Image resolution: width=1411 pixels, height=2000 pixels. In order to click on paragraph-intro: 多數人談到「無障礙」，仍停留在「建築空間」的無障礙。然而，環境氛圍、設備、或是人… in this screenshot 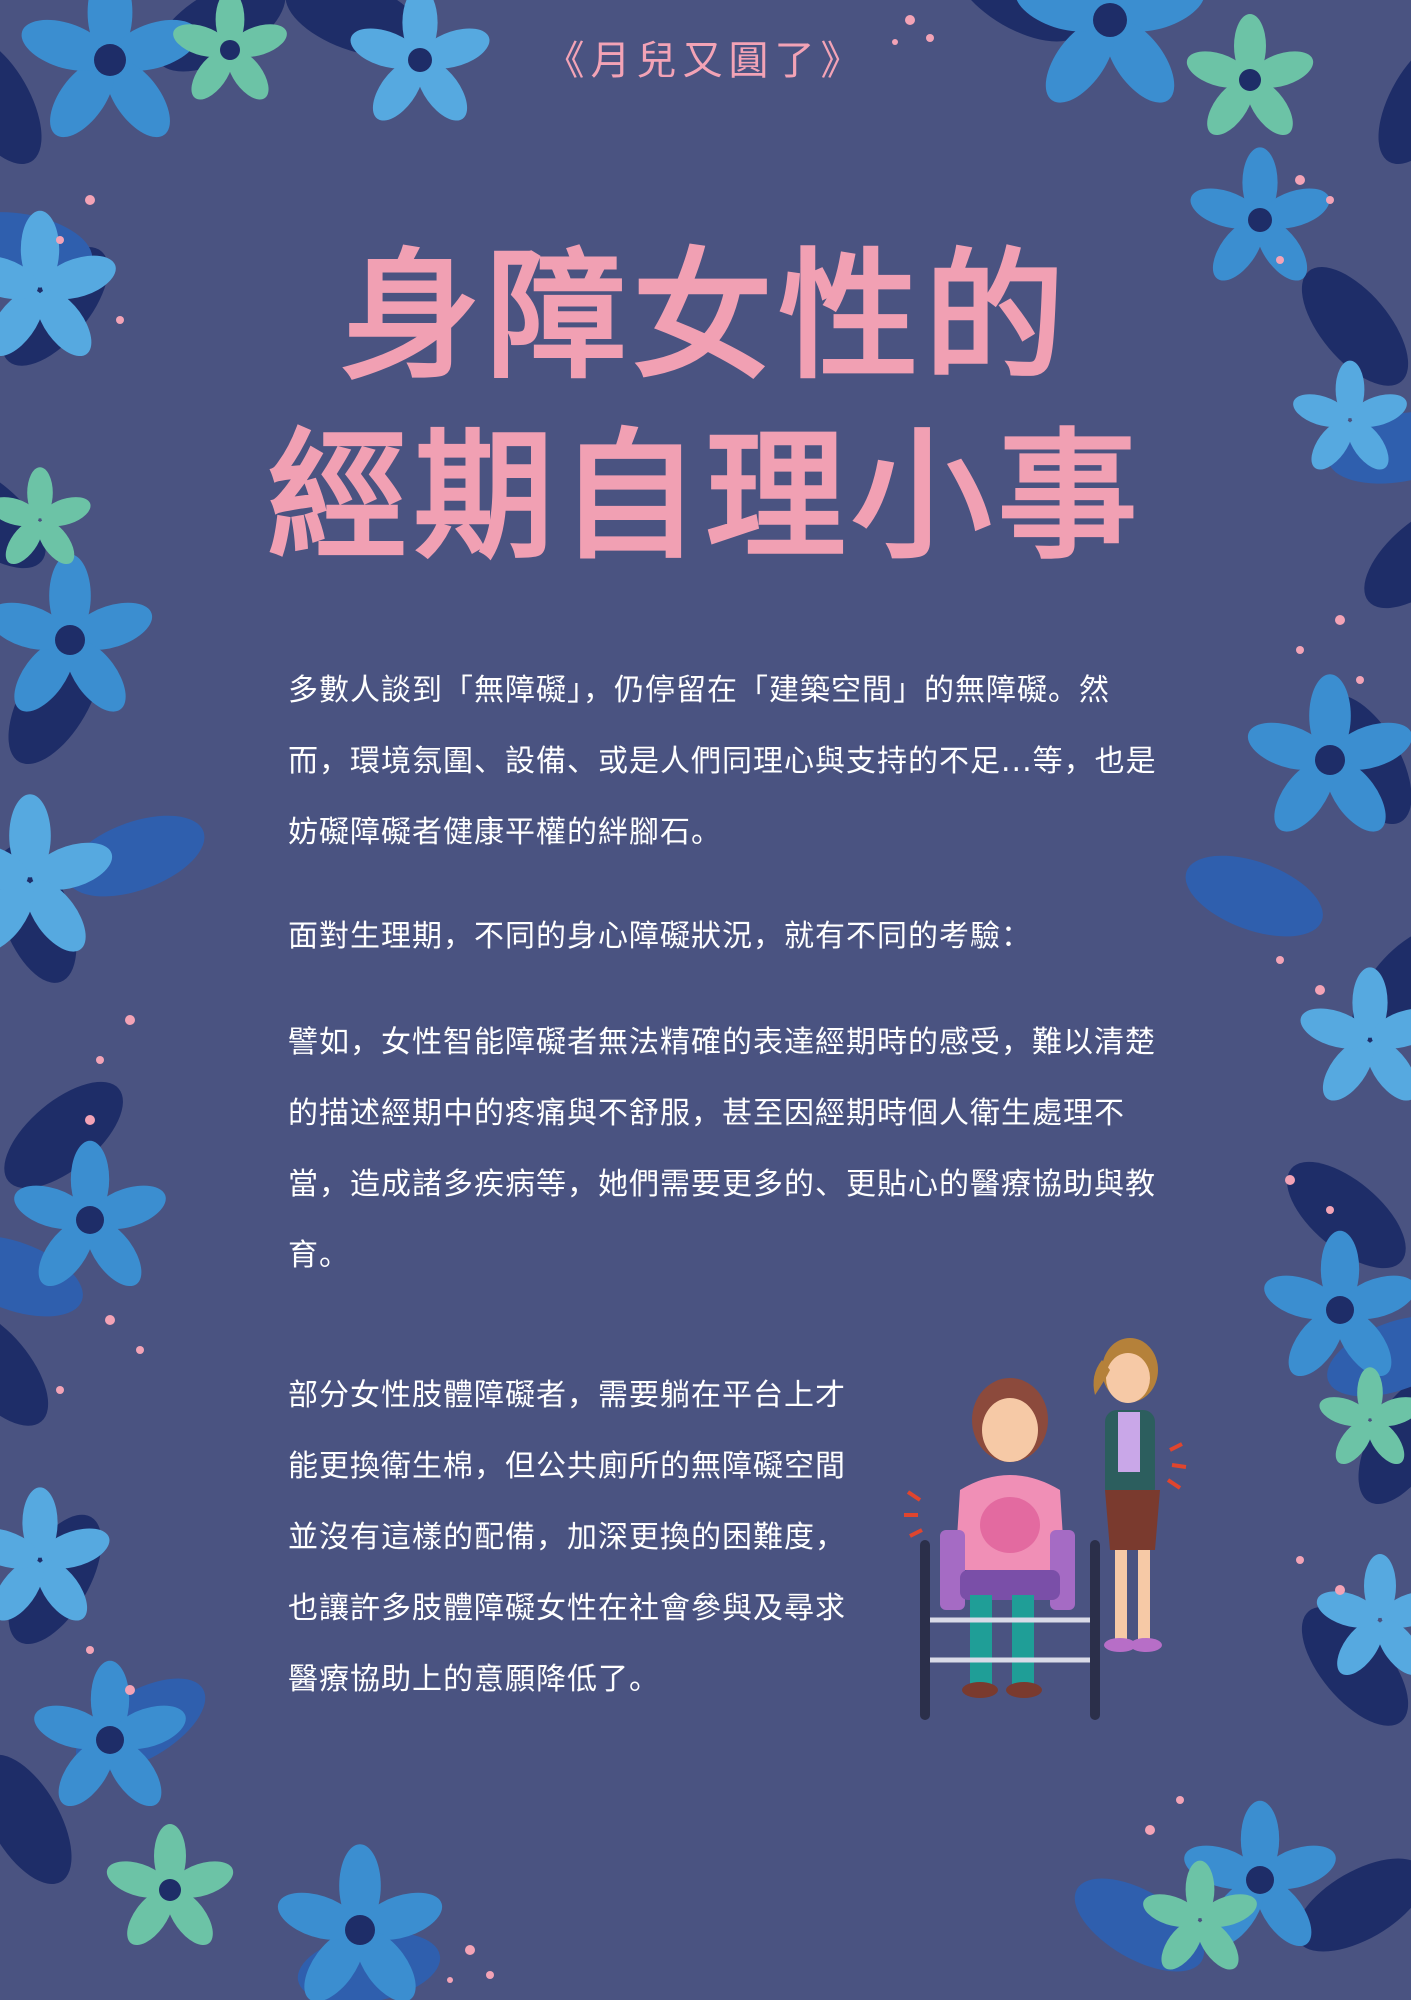, I will do `click(722, 761)`.